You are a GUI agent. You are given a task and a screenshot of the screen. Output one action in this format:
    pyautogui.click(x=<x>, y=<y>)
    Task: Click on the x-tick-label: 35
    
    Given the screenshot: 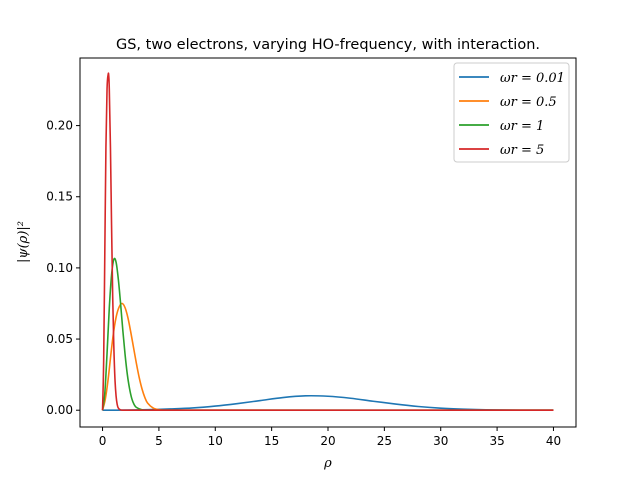 What is the action you would take?
    pyautogui.click(x=496, y=441)
    